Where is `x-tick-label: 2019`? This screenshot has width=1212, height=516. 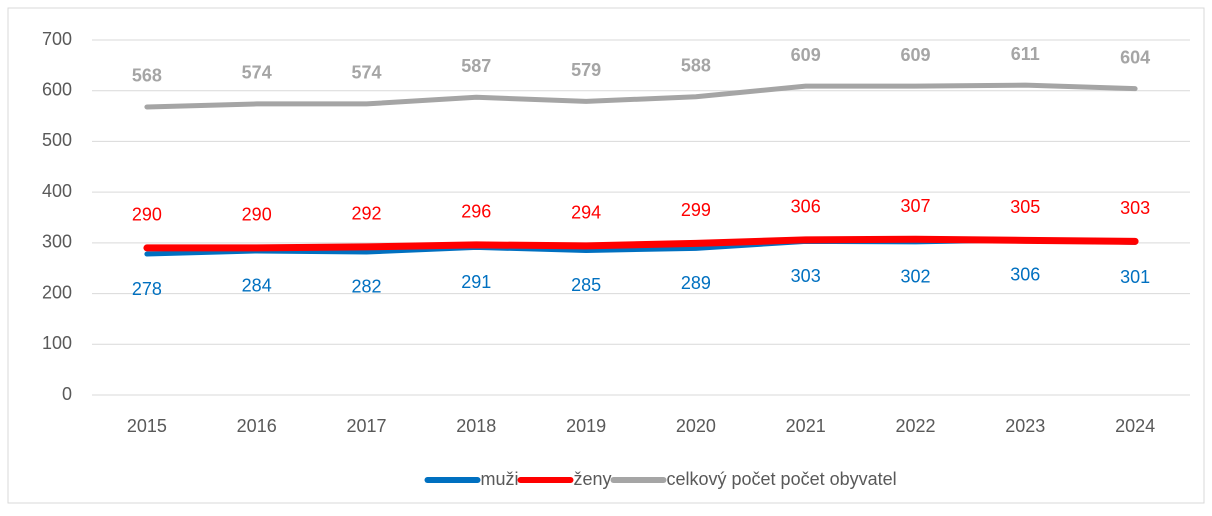 x-tick-label: 2019 is located at coordinates (586, 426).